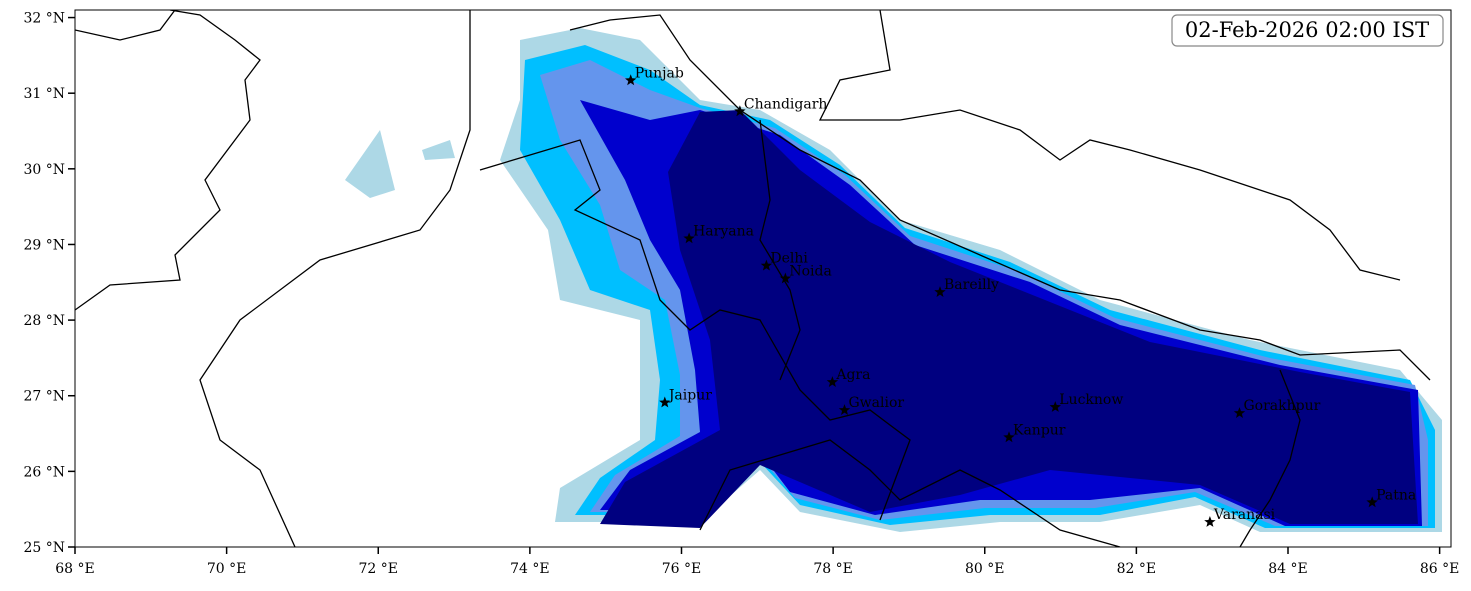 This screenshot has height=591, width=1471. I want to click on city-label: Gorakhpur, so click(1281, 406).